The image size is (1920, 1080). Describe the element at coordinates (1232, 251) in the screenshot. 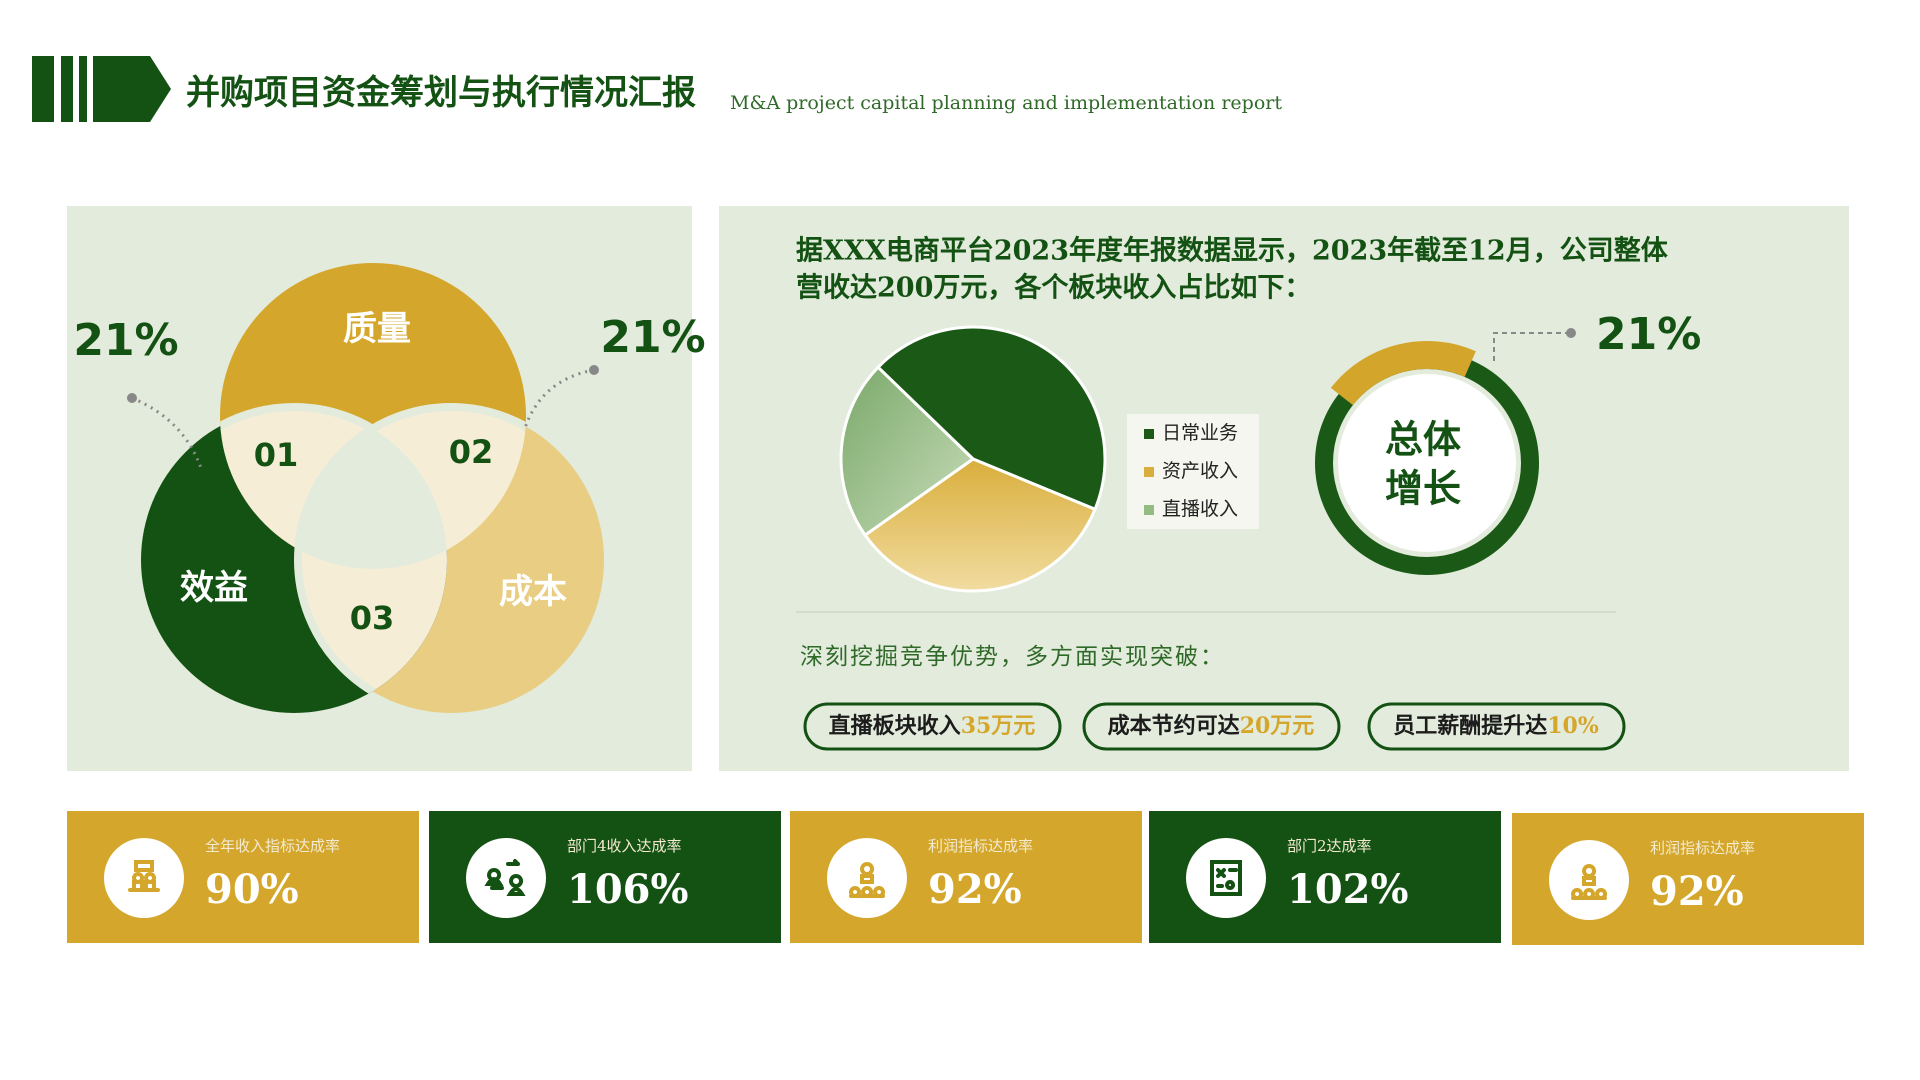

I see `intro-text: 据XXX电商平台2023年度年报数据显示，2023年截至12月，公司整体` at that location.